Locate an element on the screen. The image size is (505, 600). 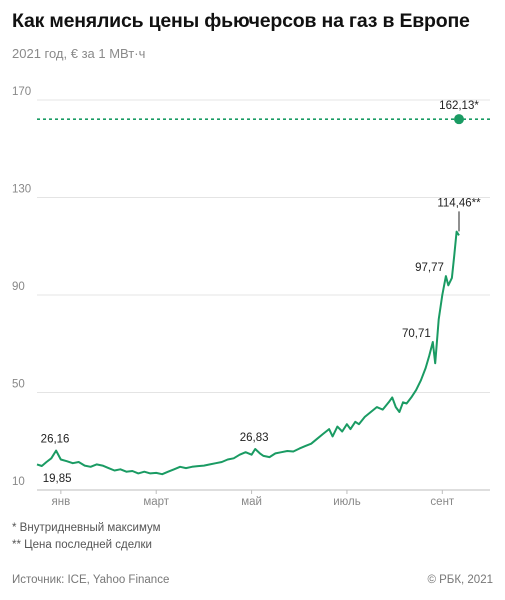
y-tick-label-90: 90 is located at coordinates (18, 287).